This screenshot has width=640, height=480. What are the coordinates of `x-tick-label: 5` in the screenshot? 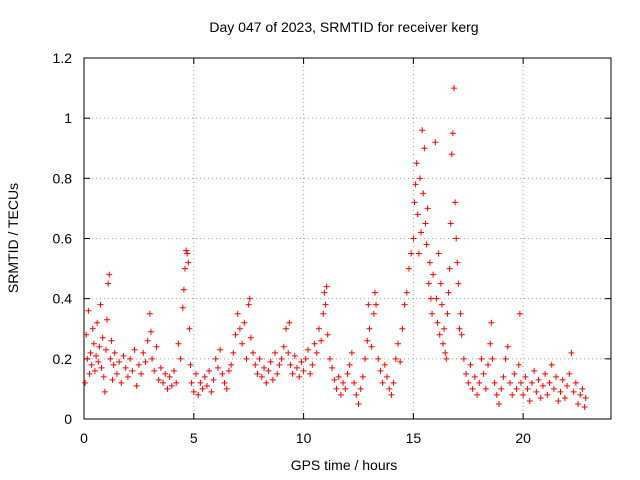 It's located at (194, 438).